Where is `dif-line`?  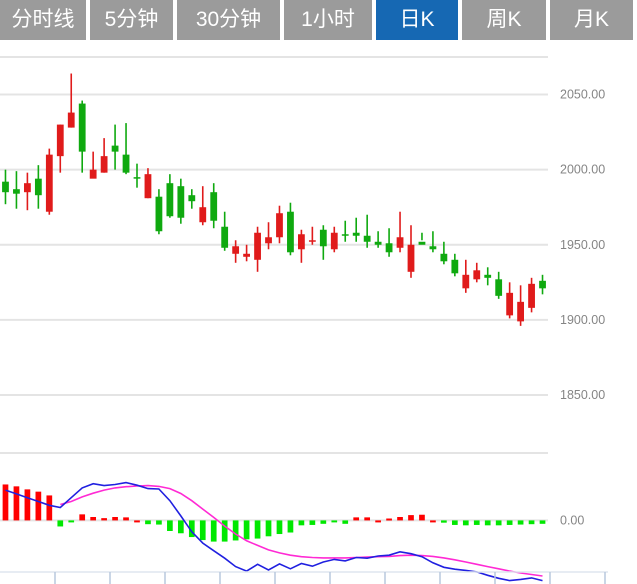 dif-line is located at coordinates (274, 531).